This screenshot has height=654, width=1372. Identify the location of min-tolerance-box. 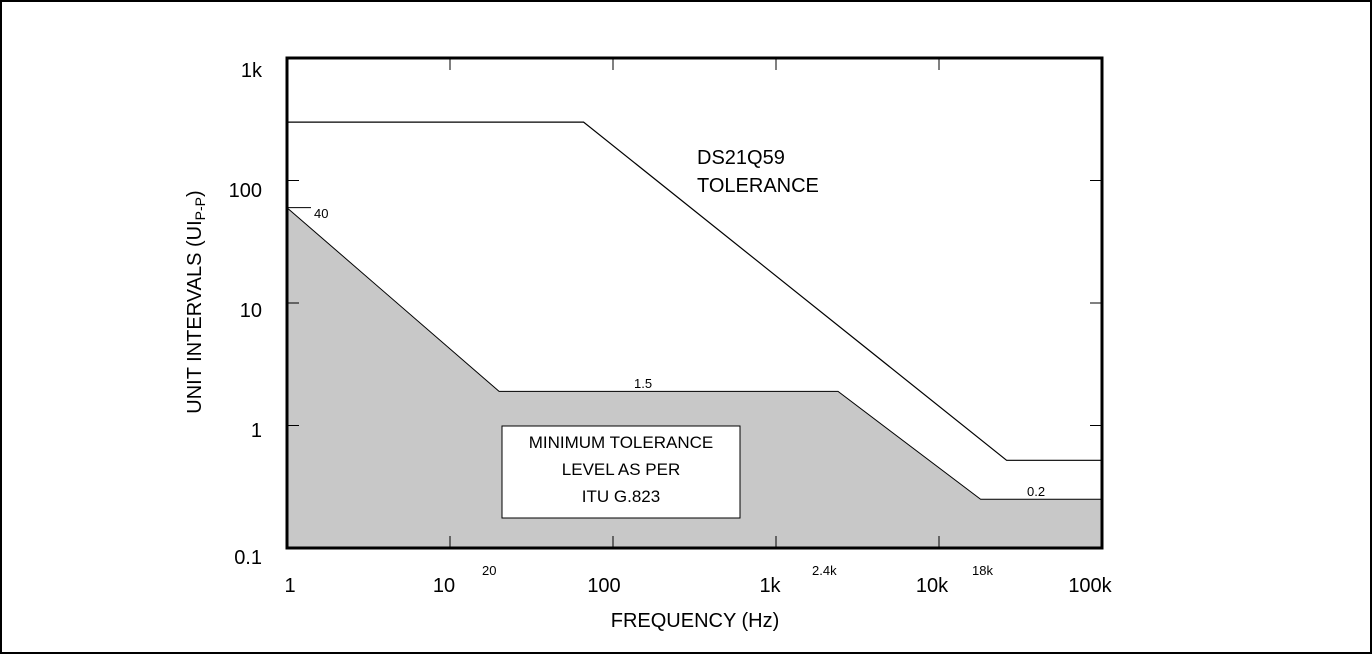
(621, 472).